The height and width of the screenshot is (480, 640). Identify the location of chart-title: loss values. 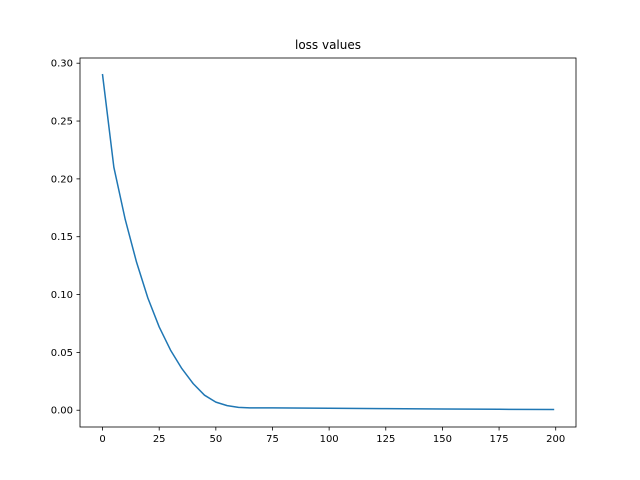
(328, 45).